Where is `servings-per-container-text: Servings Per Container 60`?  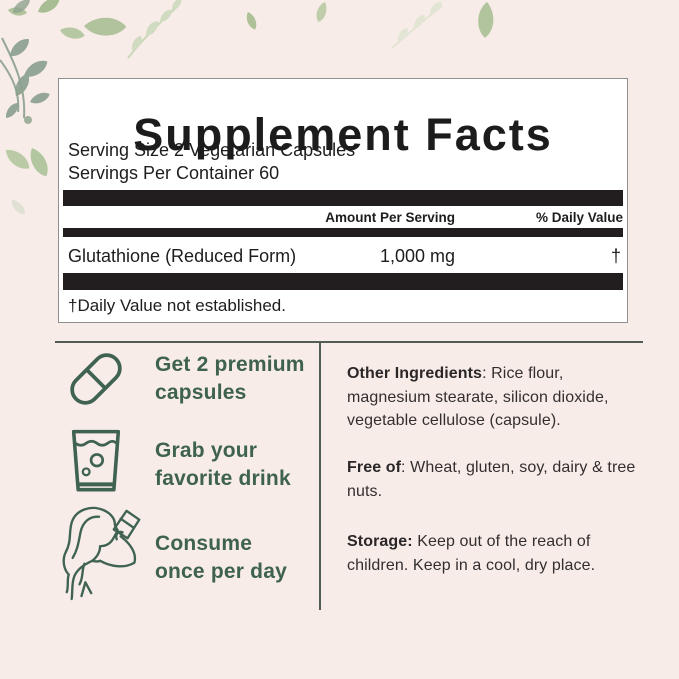 servings-per-container-text: Servings Per Container 60 is located at coordinates (174, 173).